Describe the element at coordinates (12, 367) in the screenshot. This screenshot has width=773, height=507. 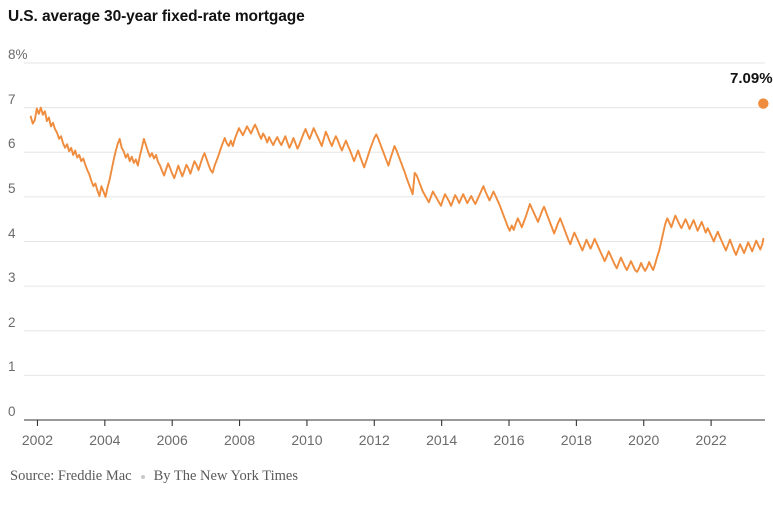
I see `y-tick-label: 1` at that location.